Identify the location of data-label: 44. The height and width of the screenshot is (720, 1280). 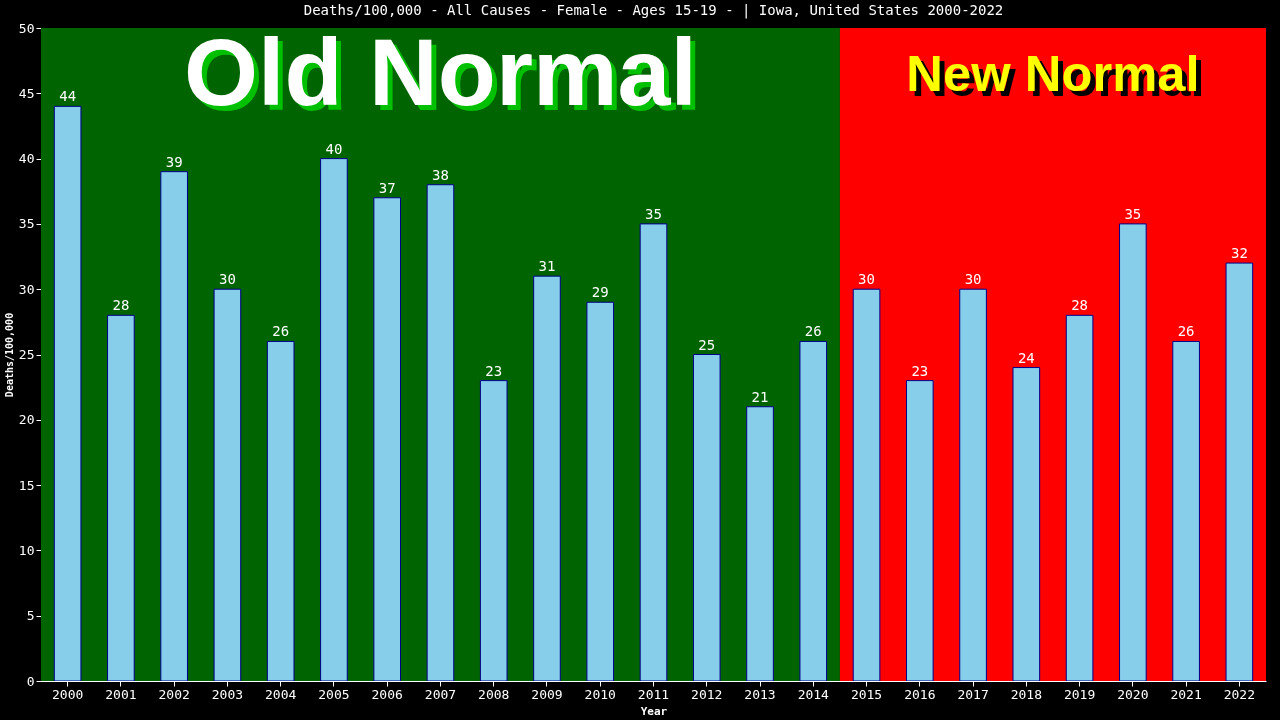
(68, 96).